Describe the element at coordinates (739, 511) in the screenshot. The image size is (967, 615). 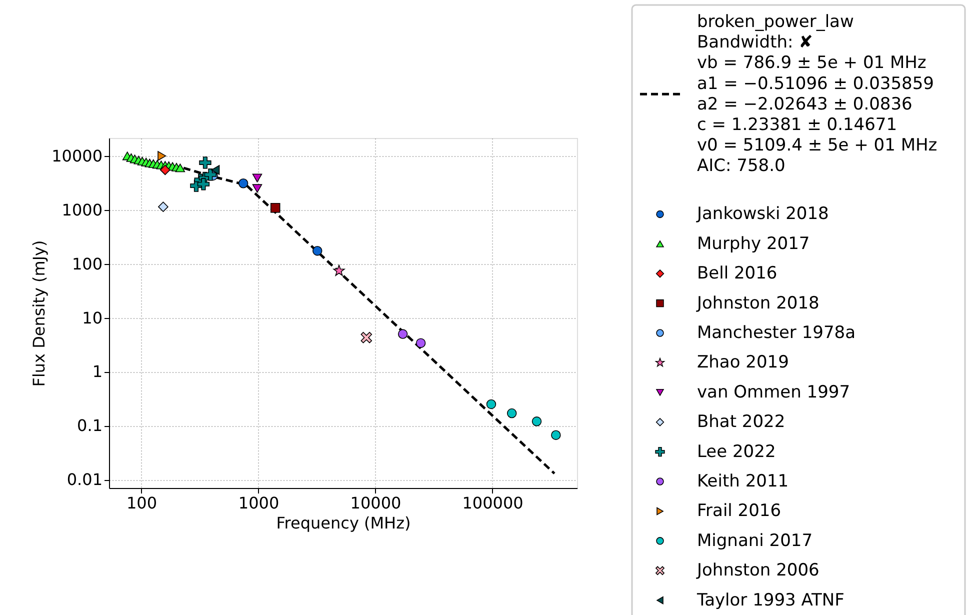
I see `legend-label: Frail 2016` at that location.